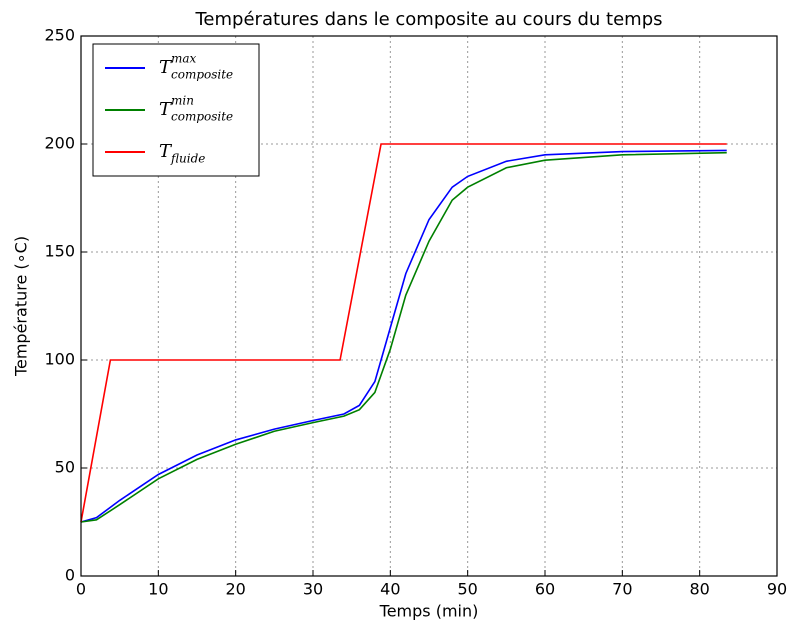 The height and width of the screenshot is (631, 793). What do you see at coordinates (59, 143) in the screenshot?
I see `y-tick-label: 200` at bounding box center [59, 143].